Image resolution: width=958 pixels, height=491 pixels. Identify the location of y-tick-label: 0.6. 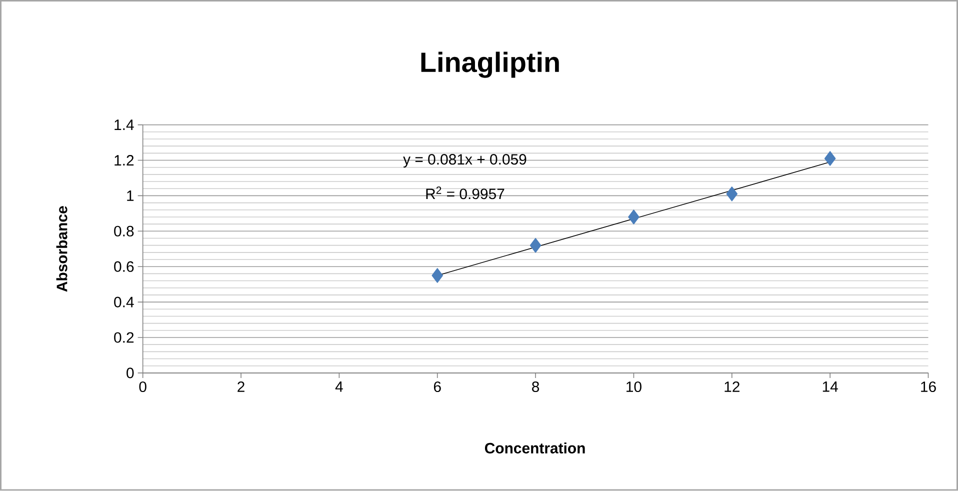
(124, 266).